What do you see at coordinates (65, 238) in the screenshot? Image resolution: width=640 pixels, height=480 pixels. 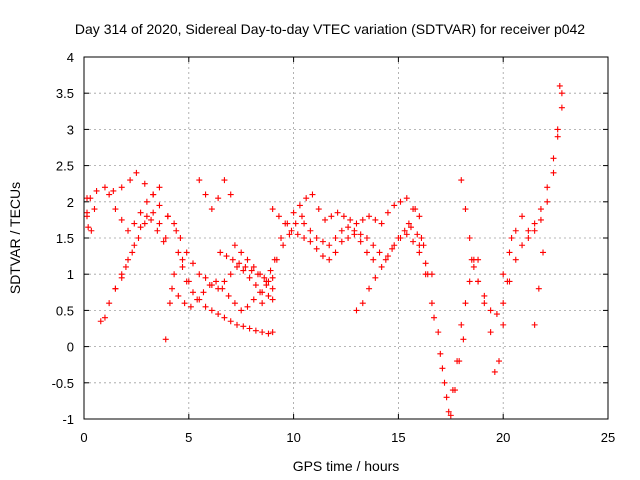 I see `y-tick-label: 1.5` at bounding box center [65, 238].